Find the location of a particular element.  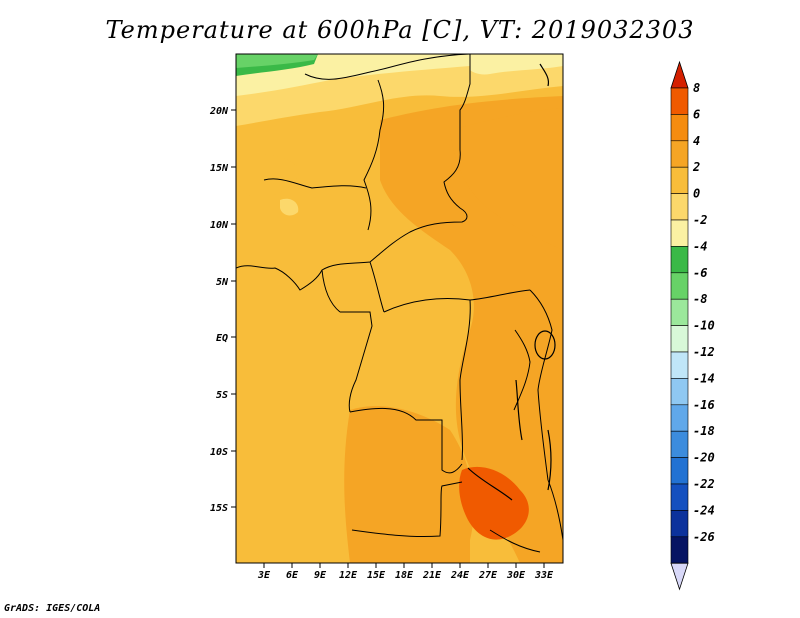

lat-tick: 10S is located at coordinates (223, 452).